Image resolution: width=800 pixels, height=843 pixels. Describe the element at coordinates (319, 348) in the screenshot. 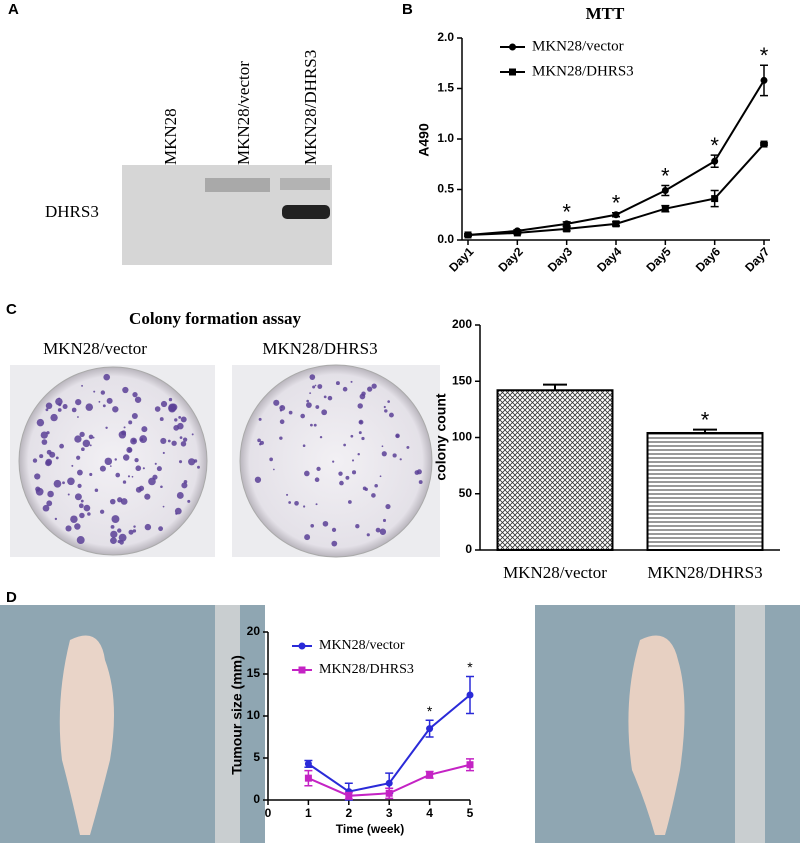

I see `plate-label: MKN28/DHRS3` at that location.